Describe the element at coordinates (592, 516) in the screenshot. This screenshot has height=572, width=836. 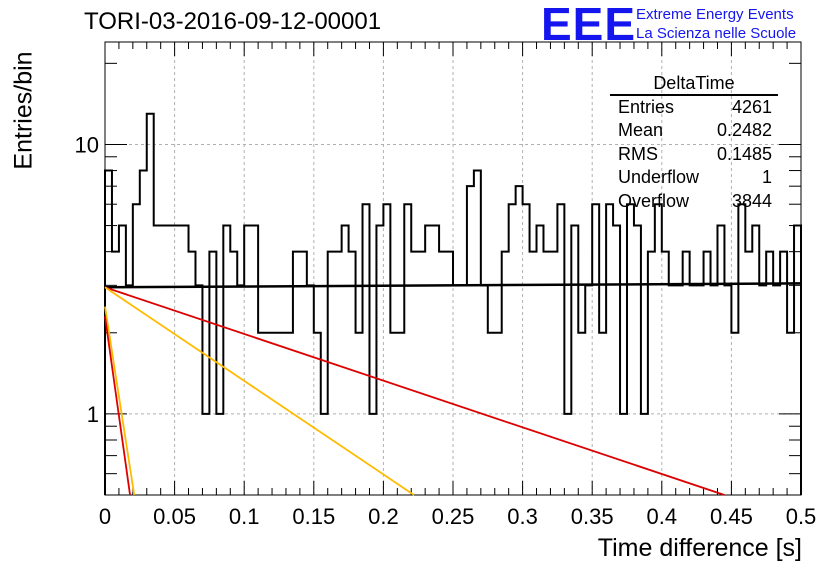
I see `x-tick-label: 0.35` at that location.